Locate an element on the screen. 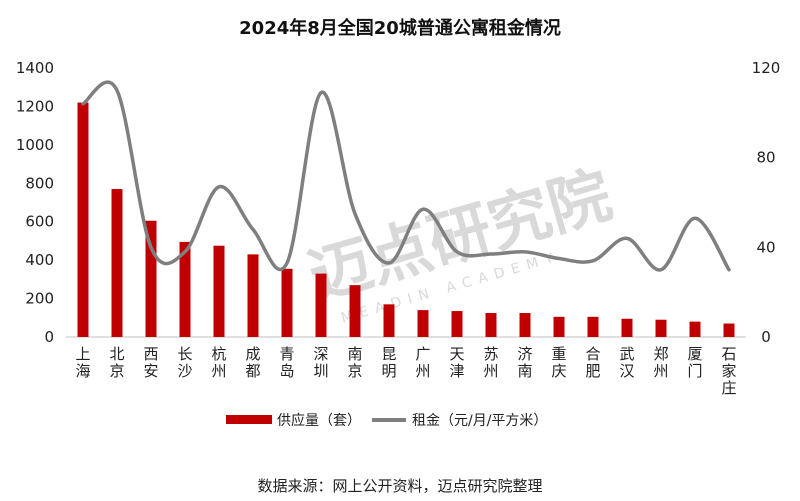 Image resolution: width=800 pixels, height=501 pixels. legend-line-label: 租金（元/月/平方米） is located at coordinates (479, 421).